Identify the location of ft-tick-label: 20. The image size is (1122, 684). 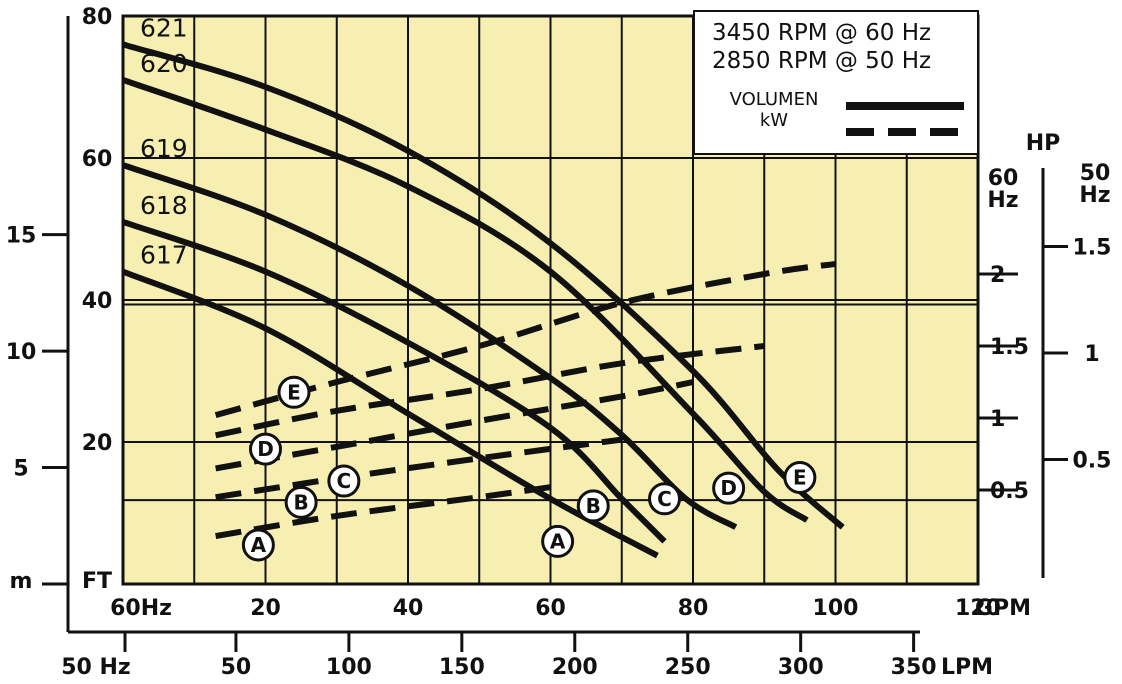
(97, 443).